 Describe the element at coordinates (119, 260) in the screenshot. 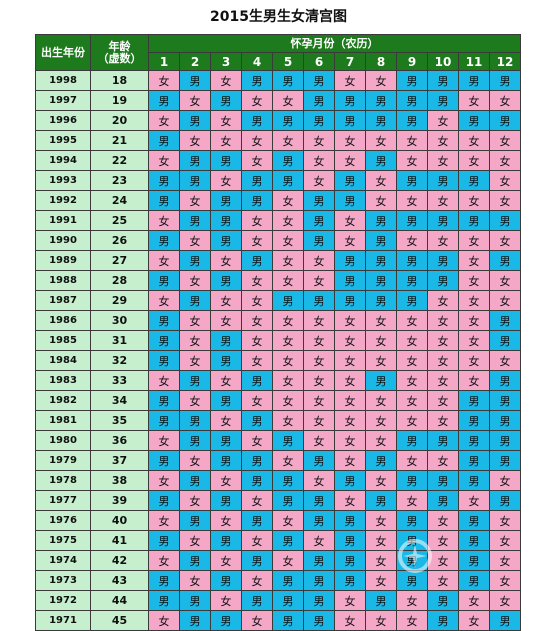

I see `age-cell: 27` at that location.